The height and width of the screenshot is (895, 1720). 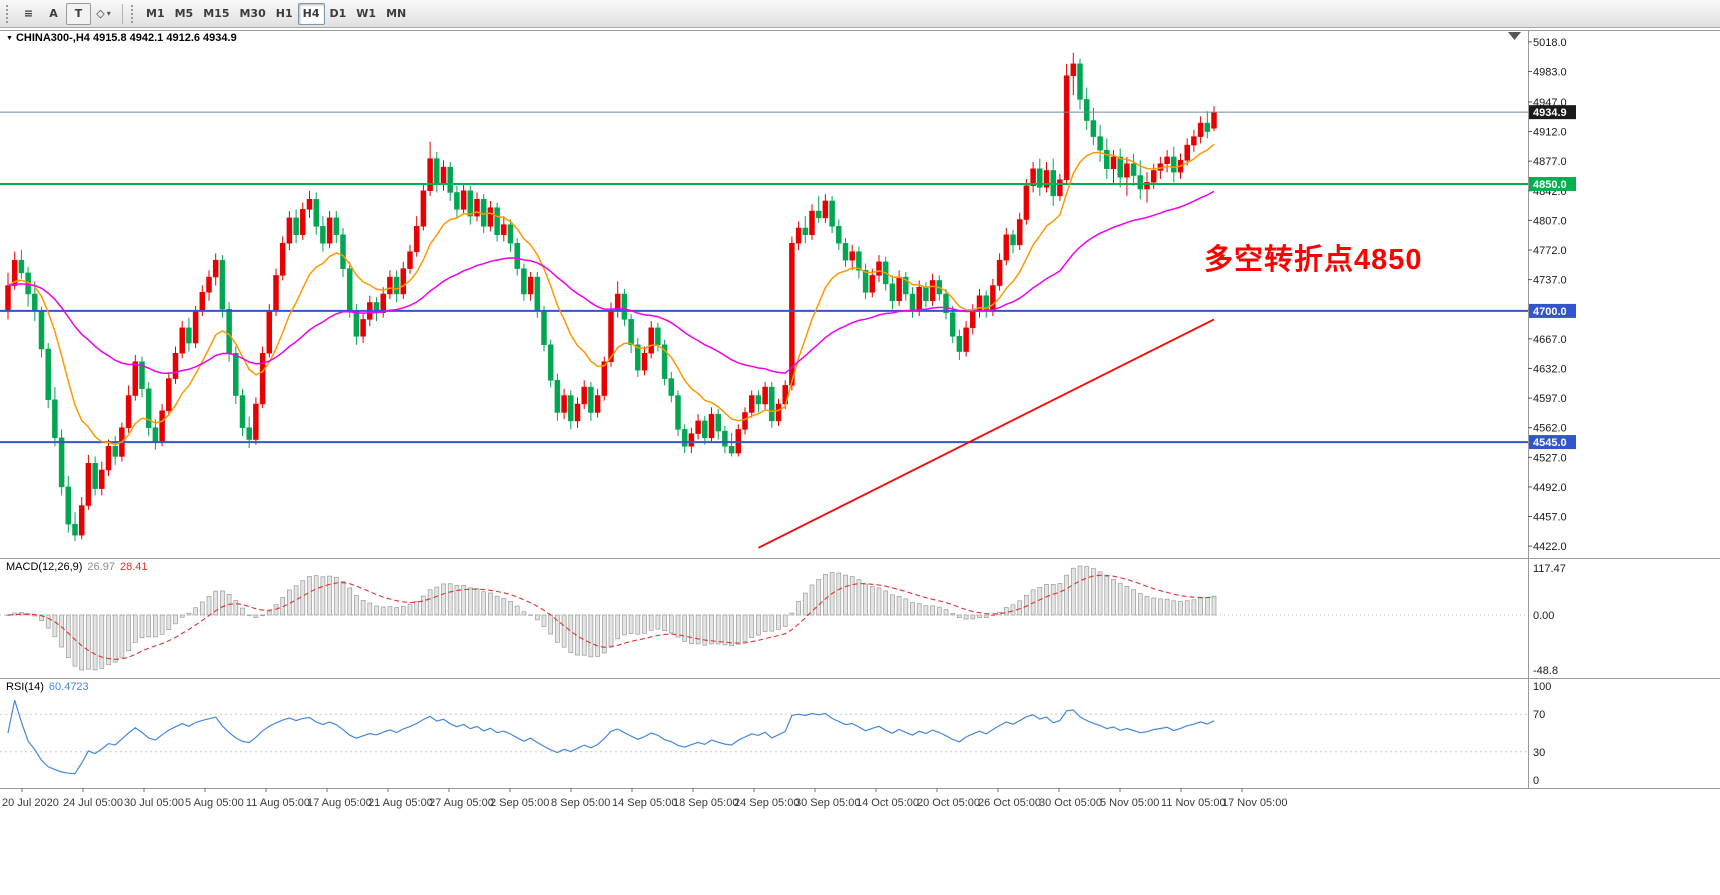 What do you see at coordinates (311, 13) in the screenshot?
I see `timeframe-button-h4: H4` at bounding box center [311, 13].